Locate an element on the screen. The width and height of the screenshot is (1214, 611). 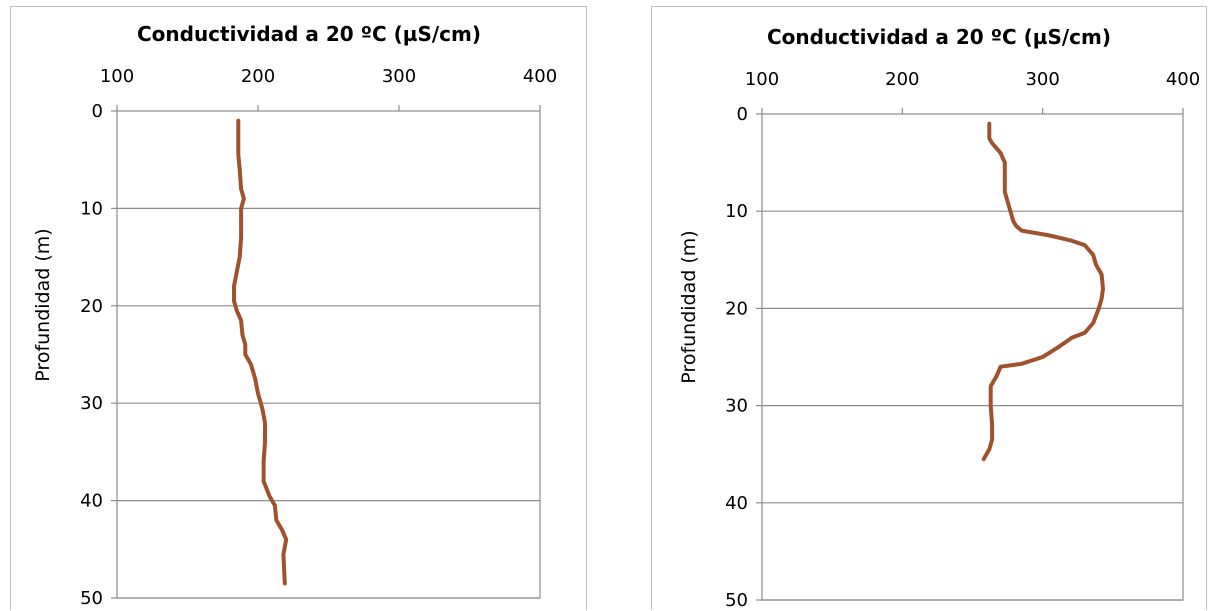
chart-left-y-tick-label: 30 is located at coordinates (91, 403).